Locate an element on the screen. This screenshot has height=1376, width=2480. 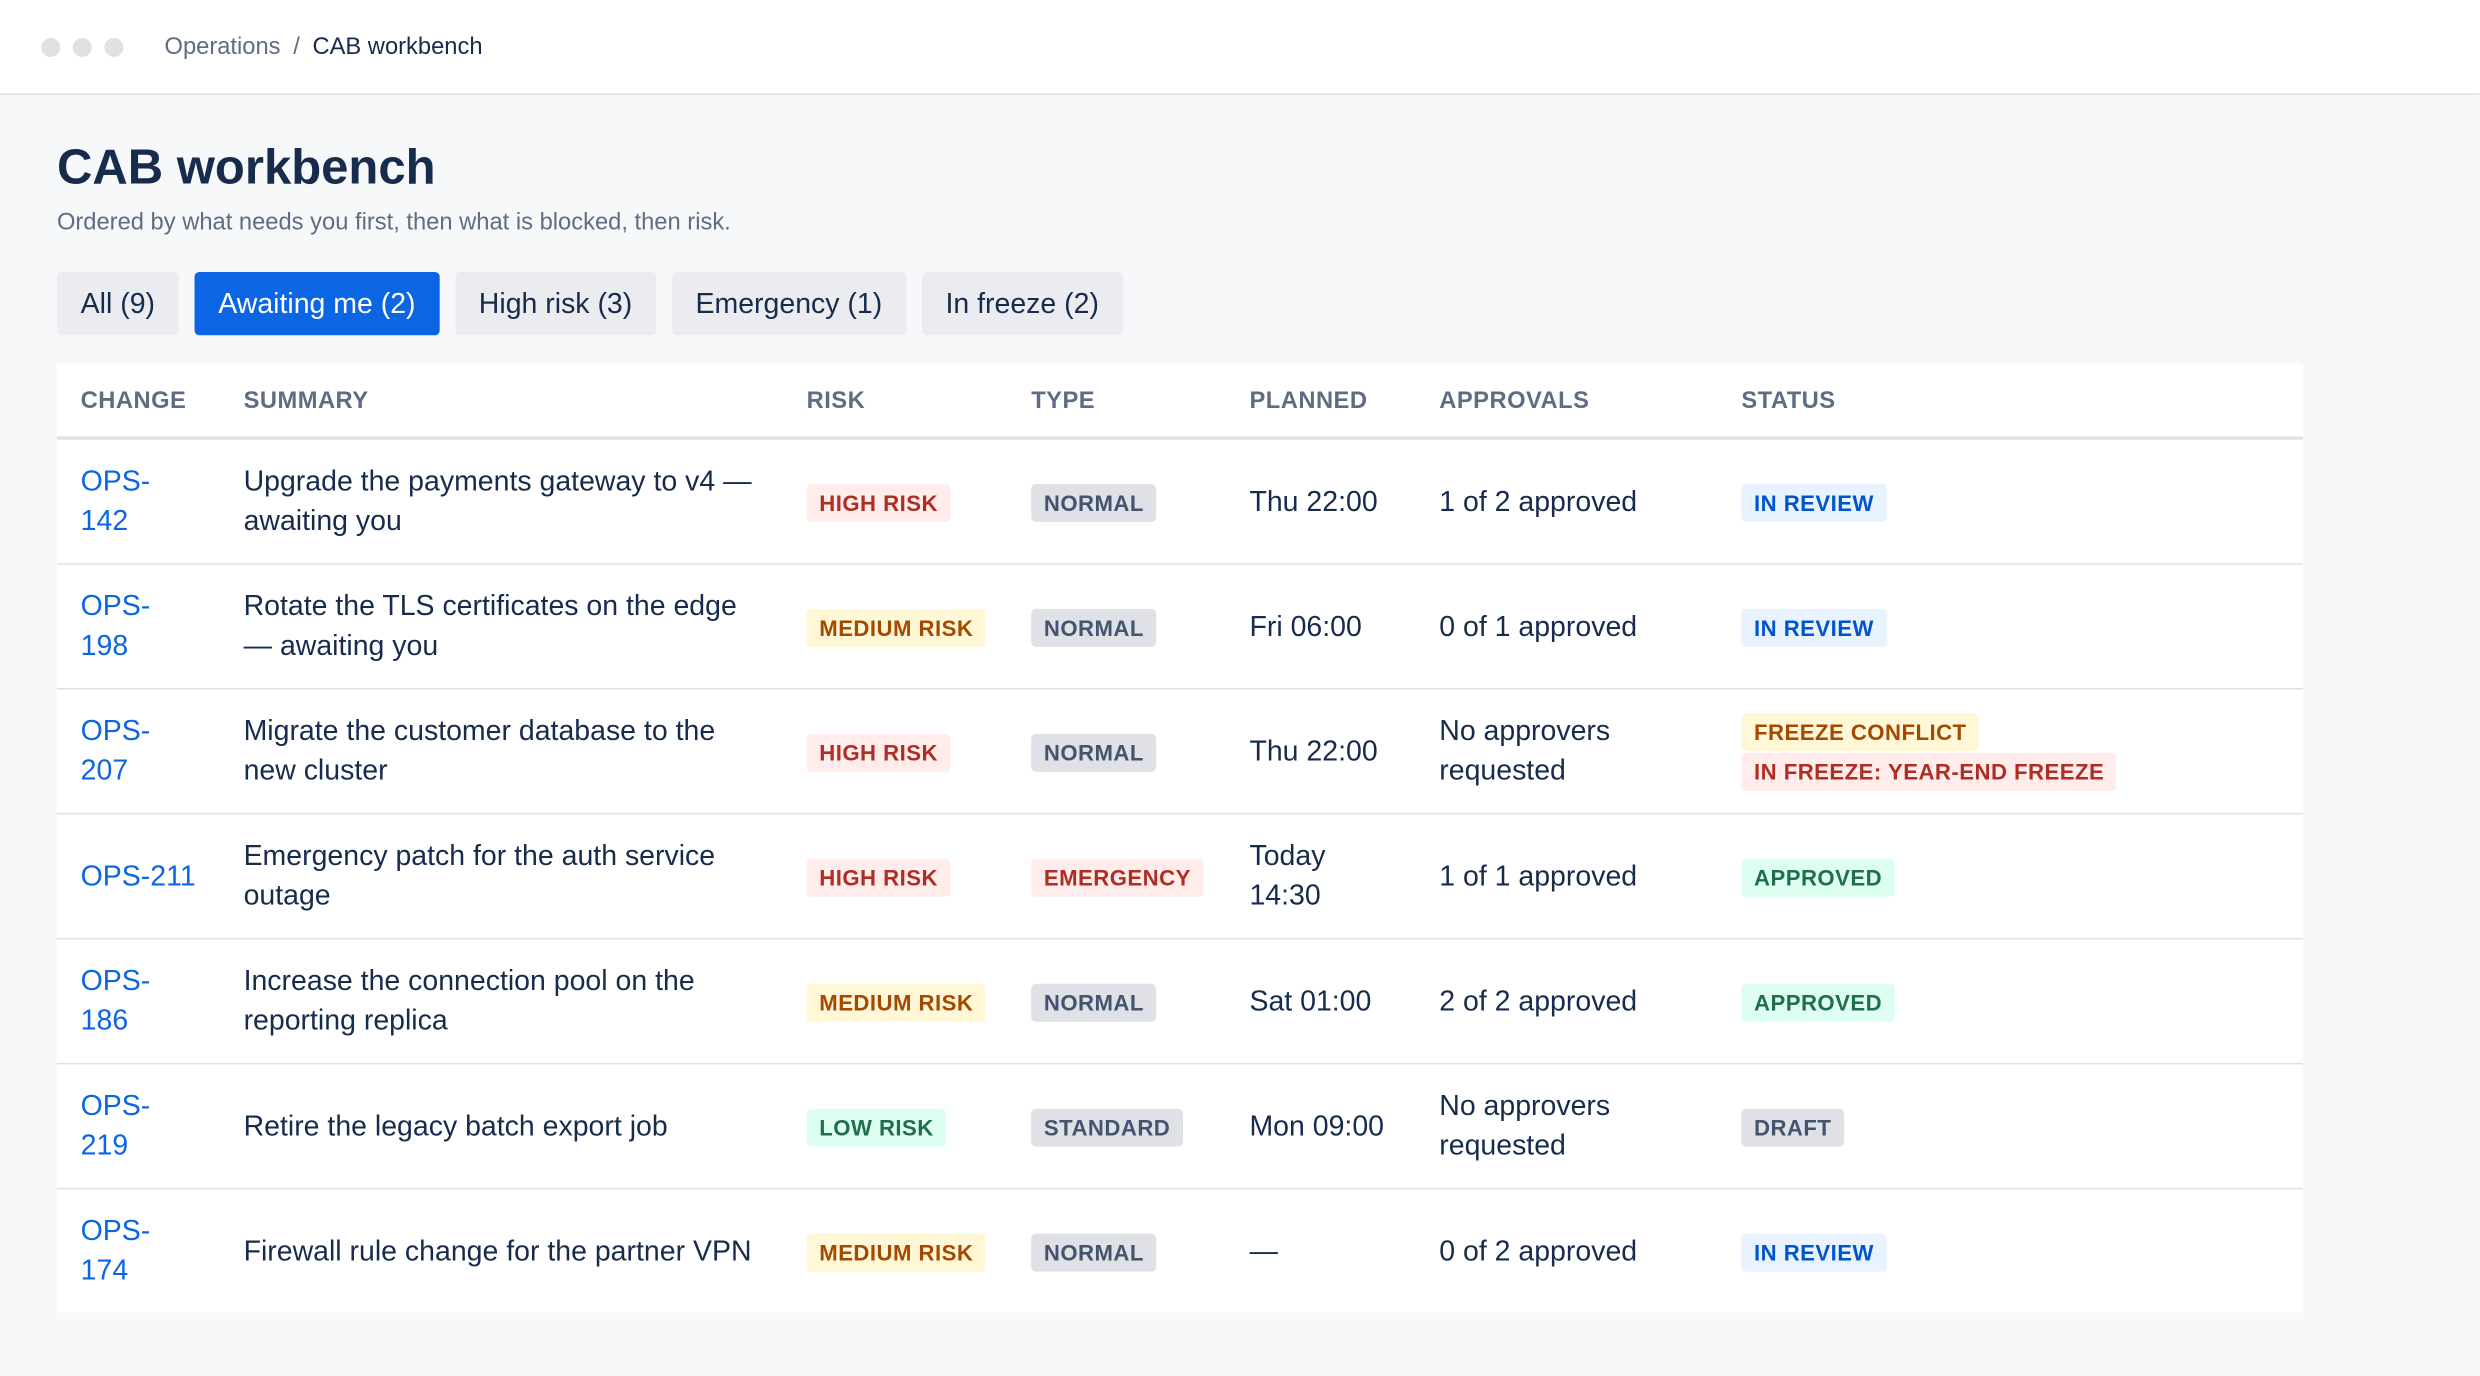
type-badge: EMERGENCY is located at coordinates (1117, 877).